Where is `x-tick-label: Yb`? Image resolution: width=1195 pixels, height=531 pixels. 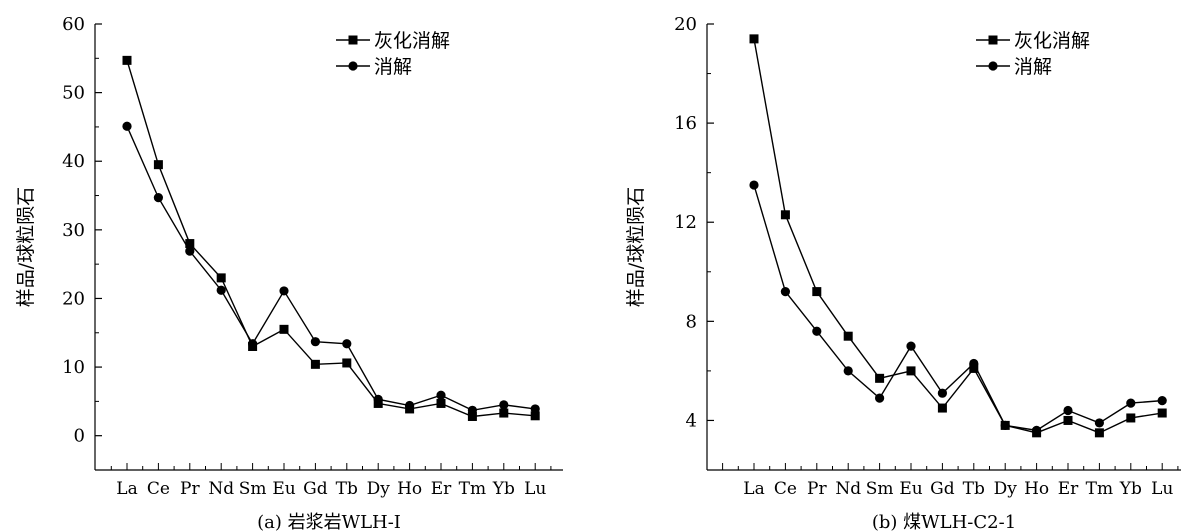 x-tick-label: Yb is located at coordinates (503, 489).